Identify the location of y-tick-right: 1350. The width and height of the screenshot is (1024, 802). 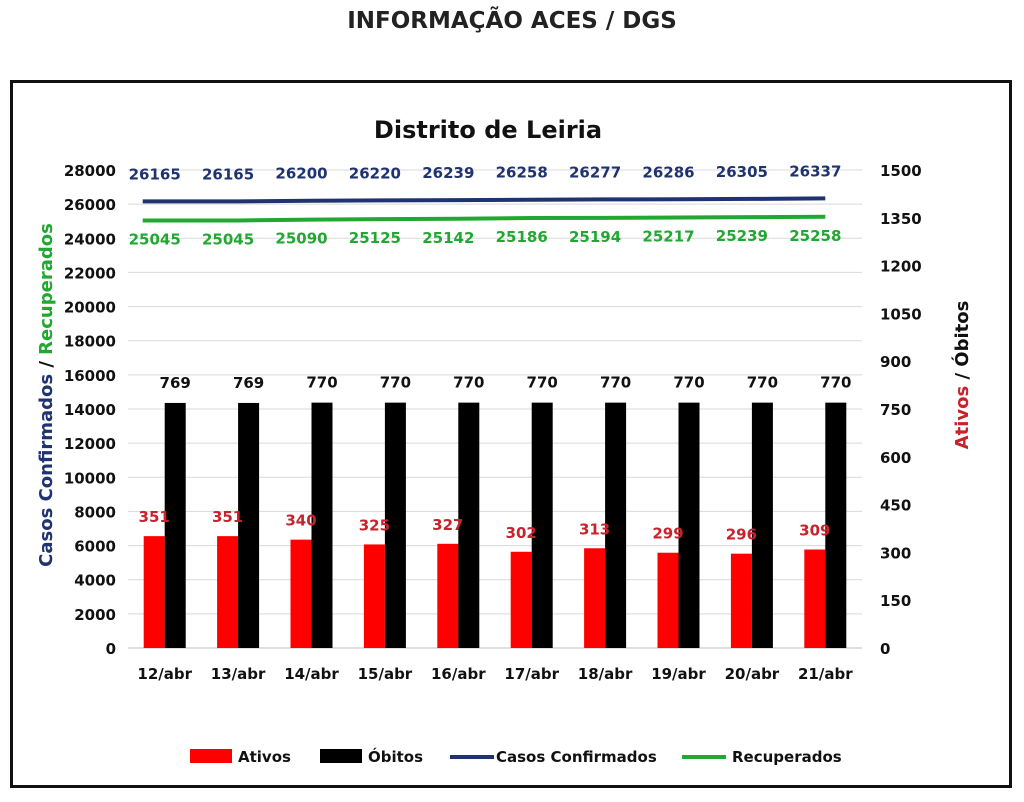
(901, 219).